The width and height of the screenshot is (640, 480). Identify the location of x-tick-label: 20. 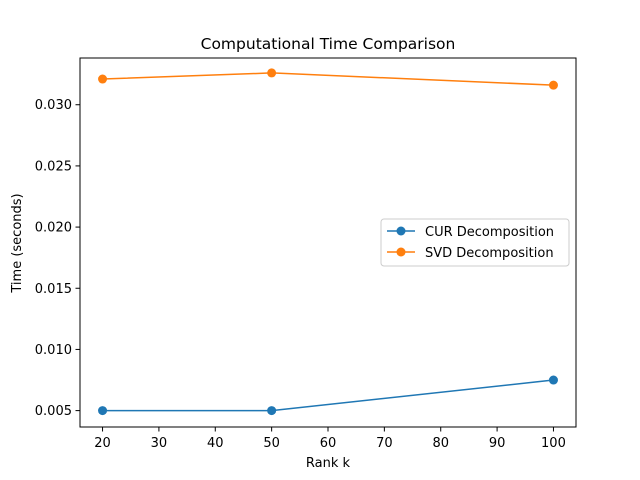
(102, 443).